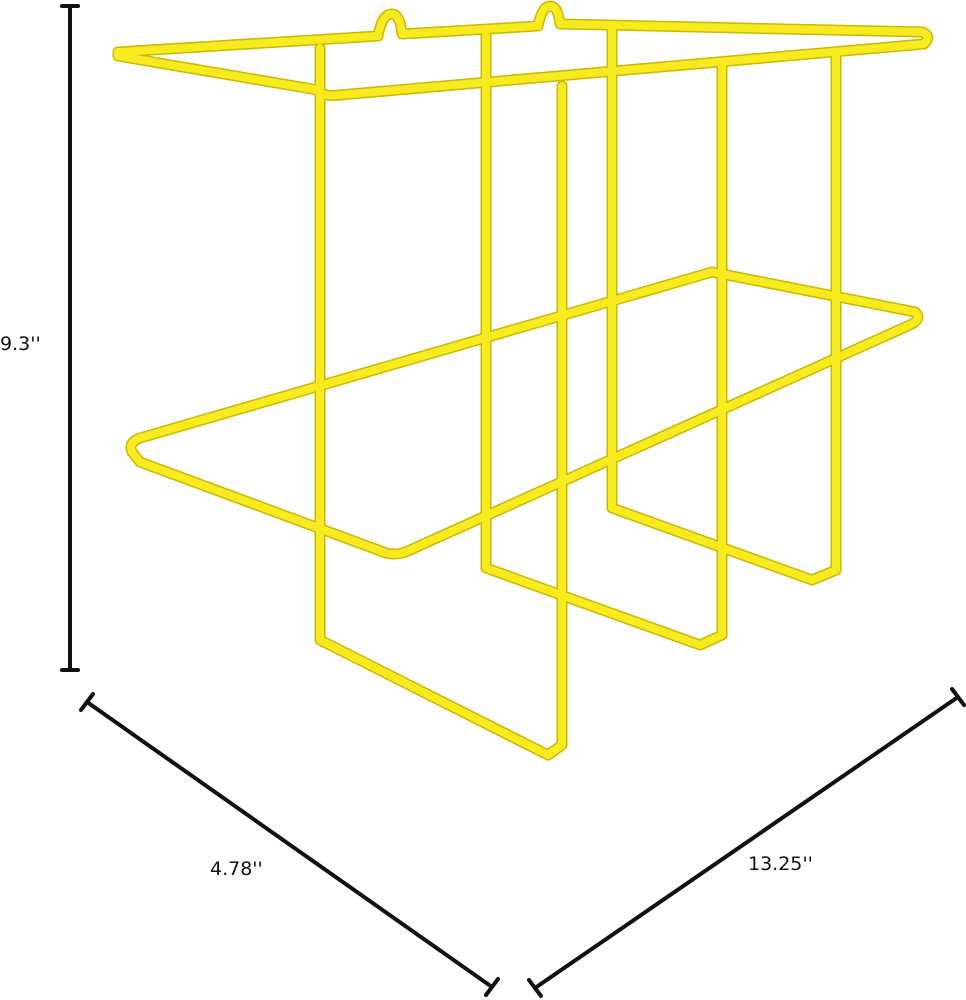 This screenshot has width=966, height=1000. I want to click on height-label: 9.3'', so click(20, 344).